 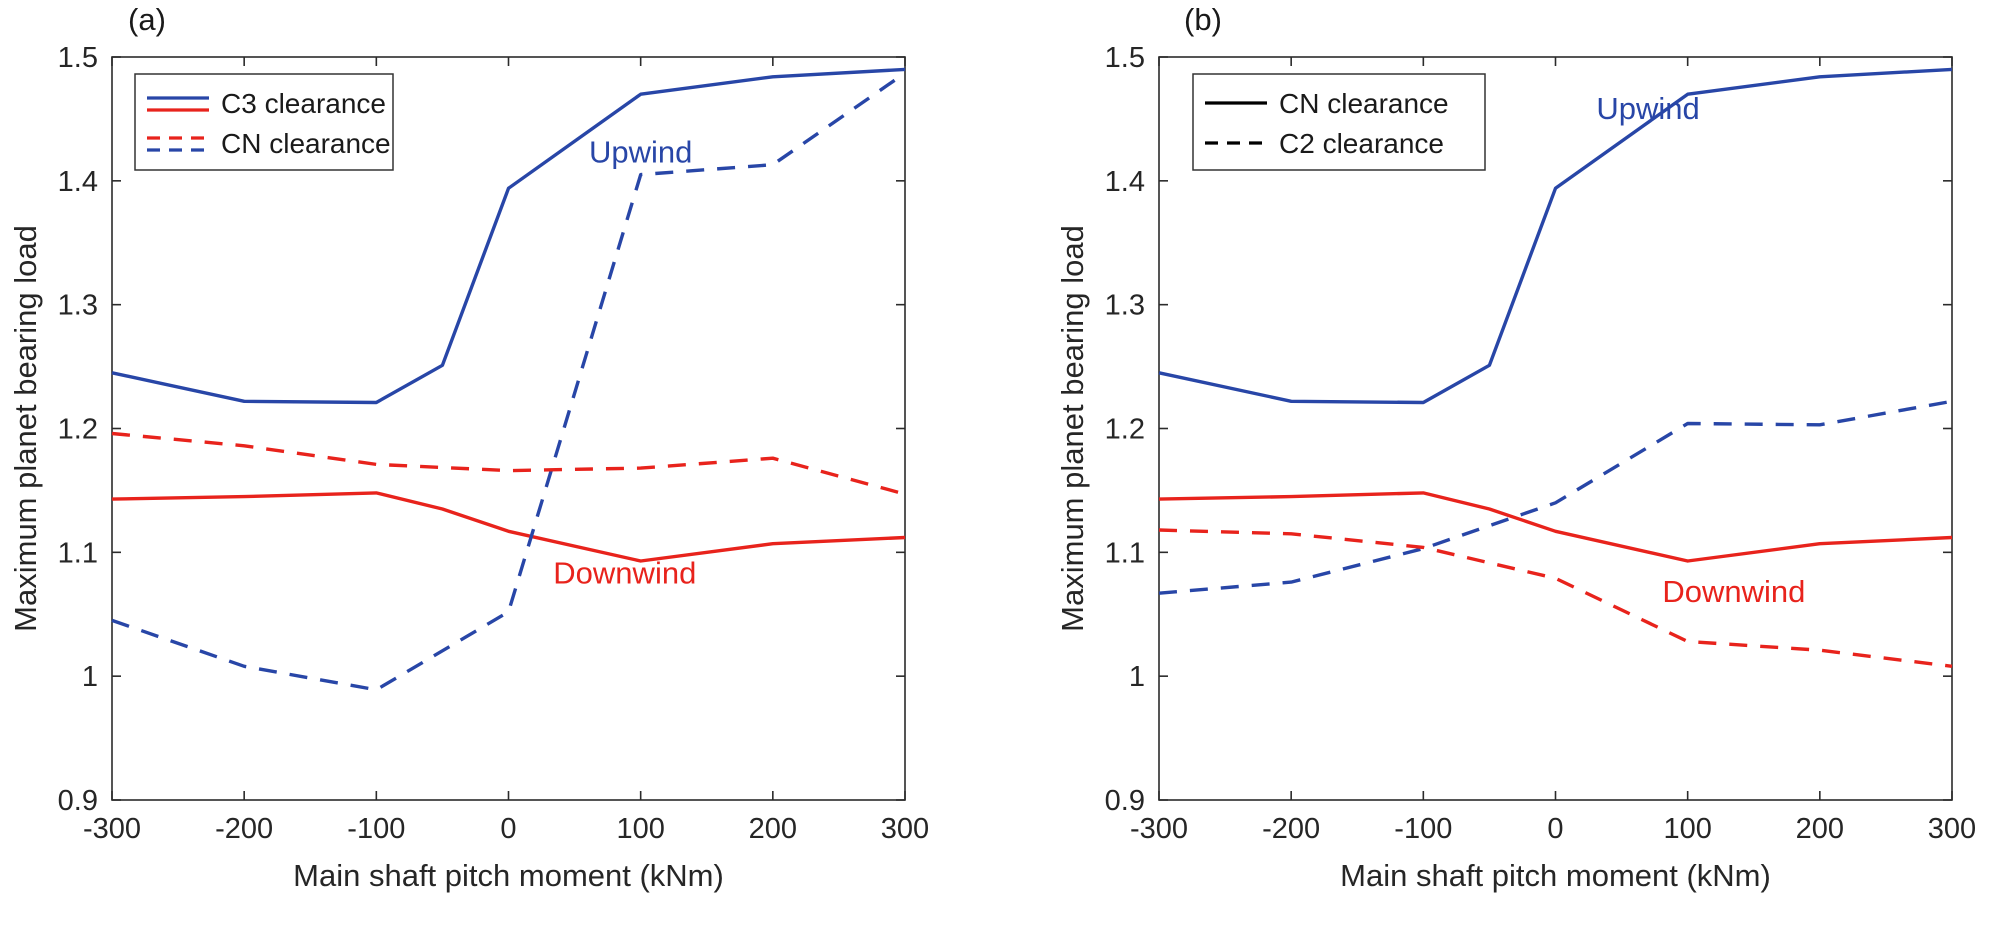 I want to click on series-upwind-cn-clearance, so click(x=1555, y=236).